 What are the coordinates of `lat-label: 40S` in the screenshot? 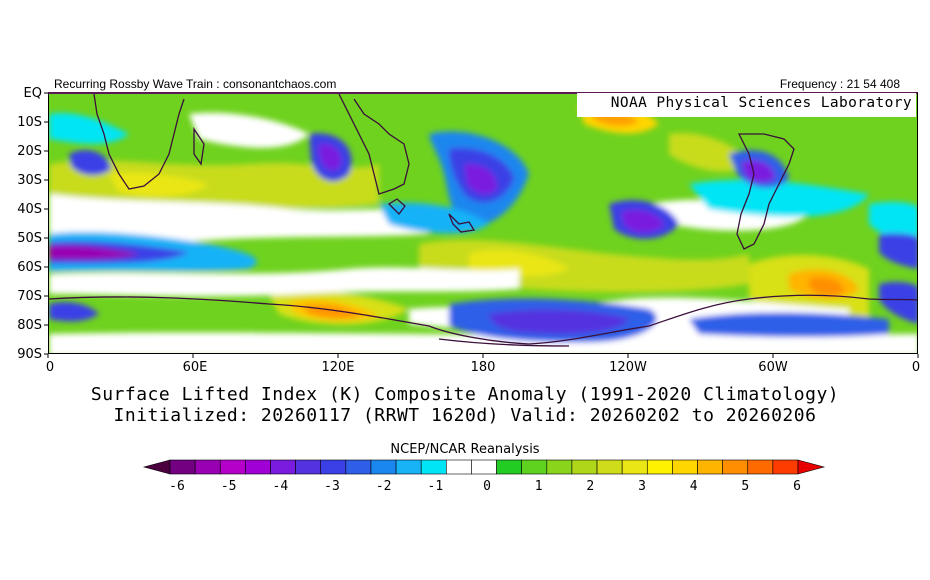 It's located at (29, 209).